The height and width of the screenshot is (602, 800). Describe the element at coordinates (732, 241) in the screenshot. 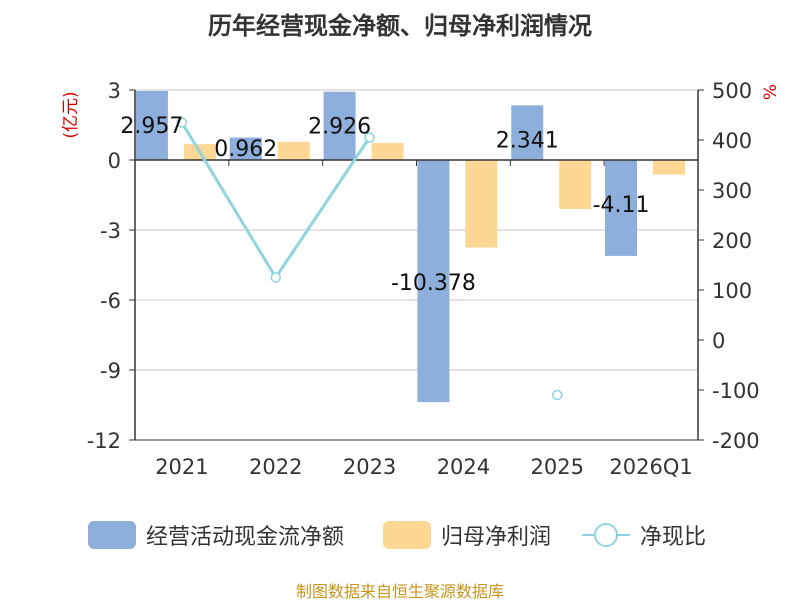

I see `right-axis-tick-label: 200` at that location.